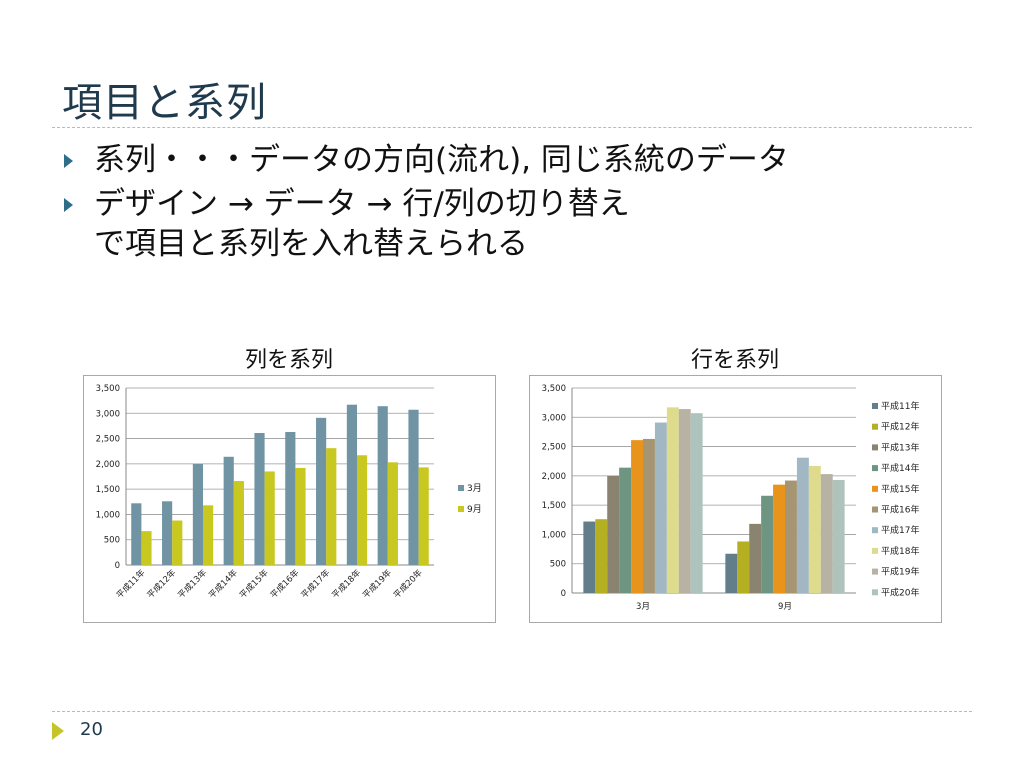 The width and height of the screenshot is (1024, 768). I want to click on y-tick-label: 1,500, so click(108, 490).